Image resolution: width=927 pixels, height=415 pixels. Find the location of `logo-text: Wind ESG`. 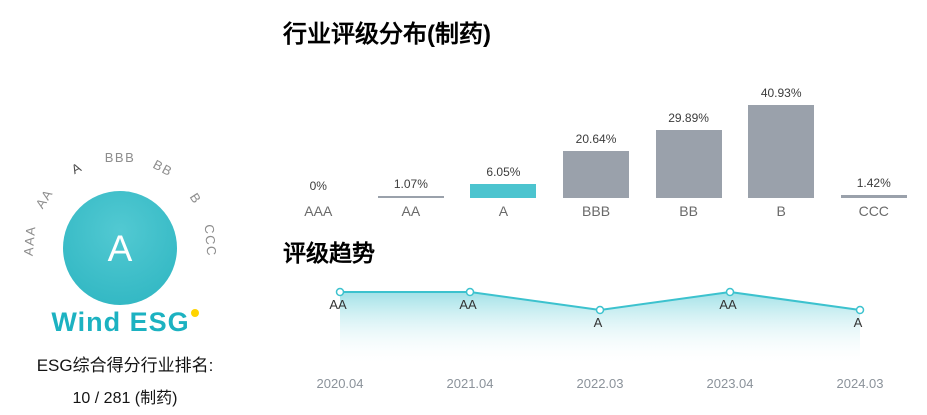

logo-text: Wind ESG is located at coordinates (120, 322).